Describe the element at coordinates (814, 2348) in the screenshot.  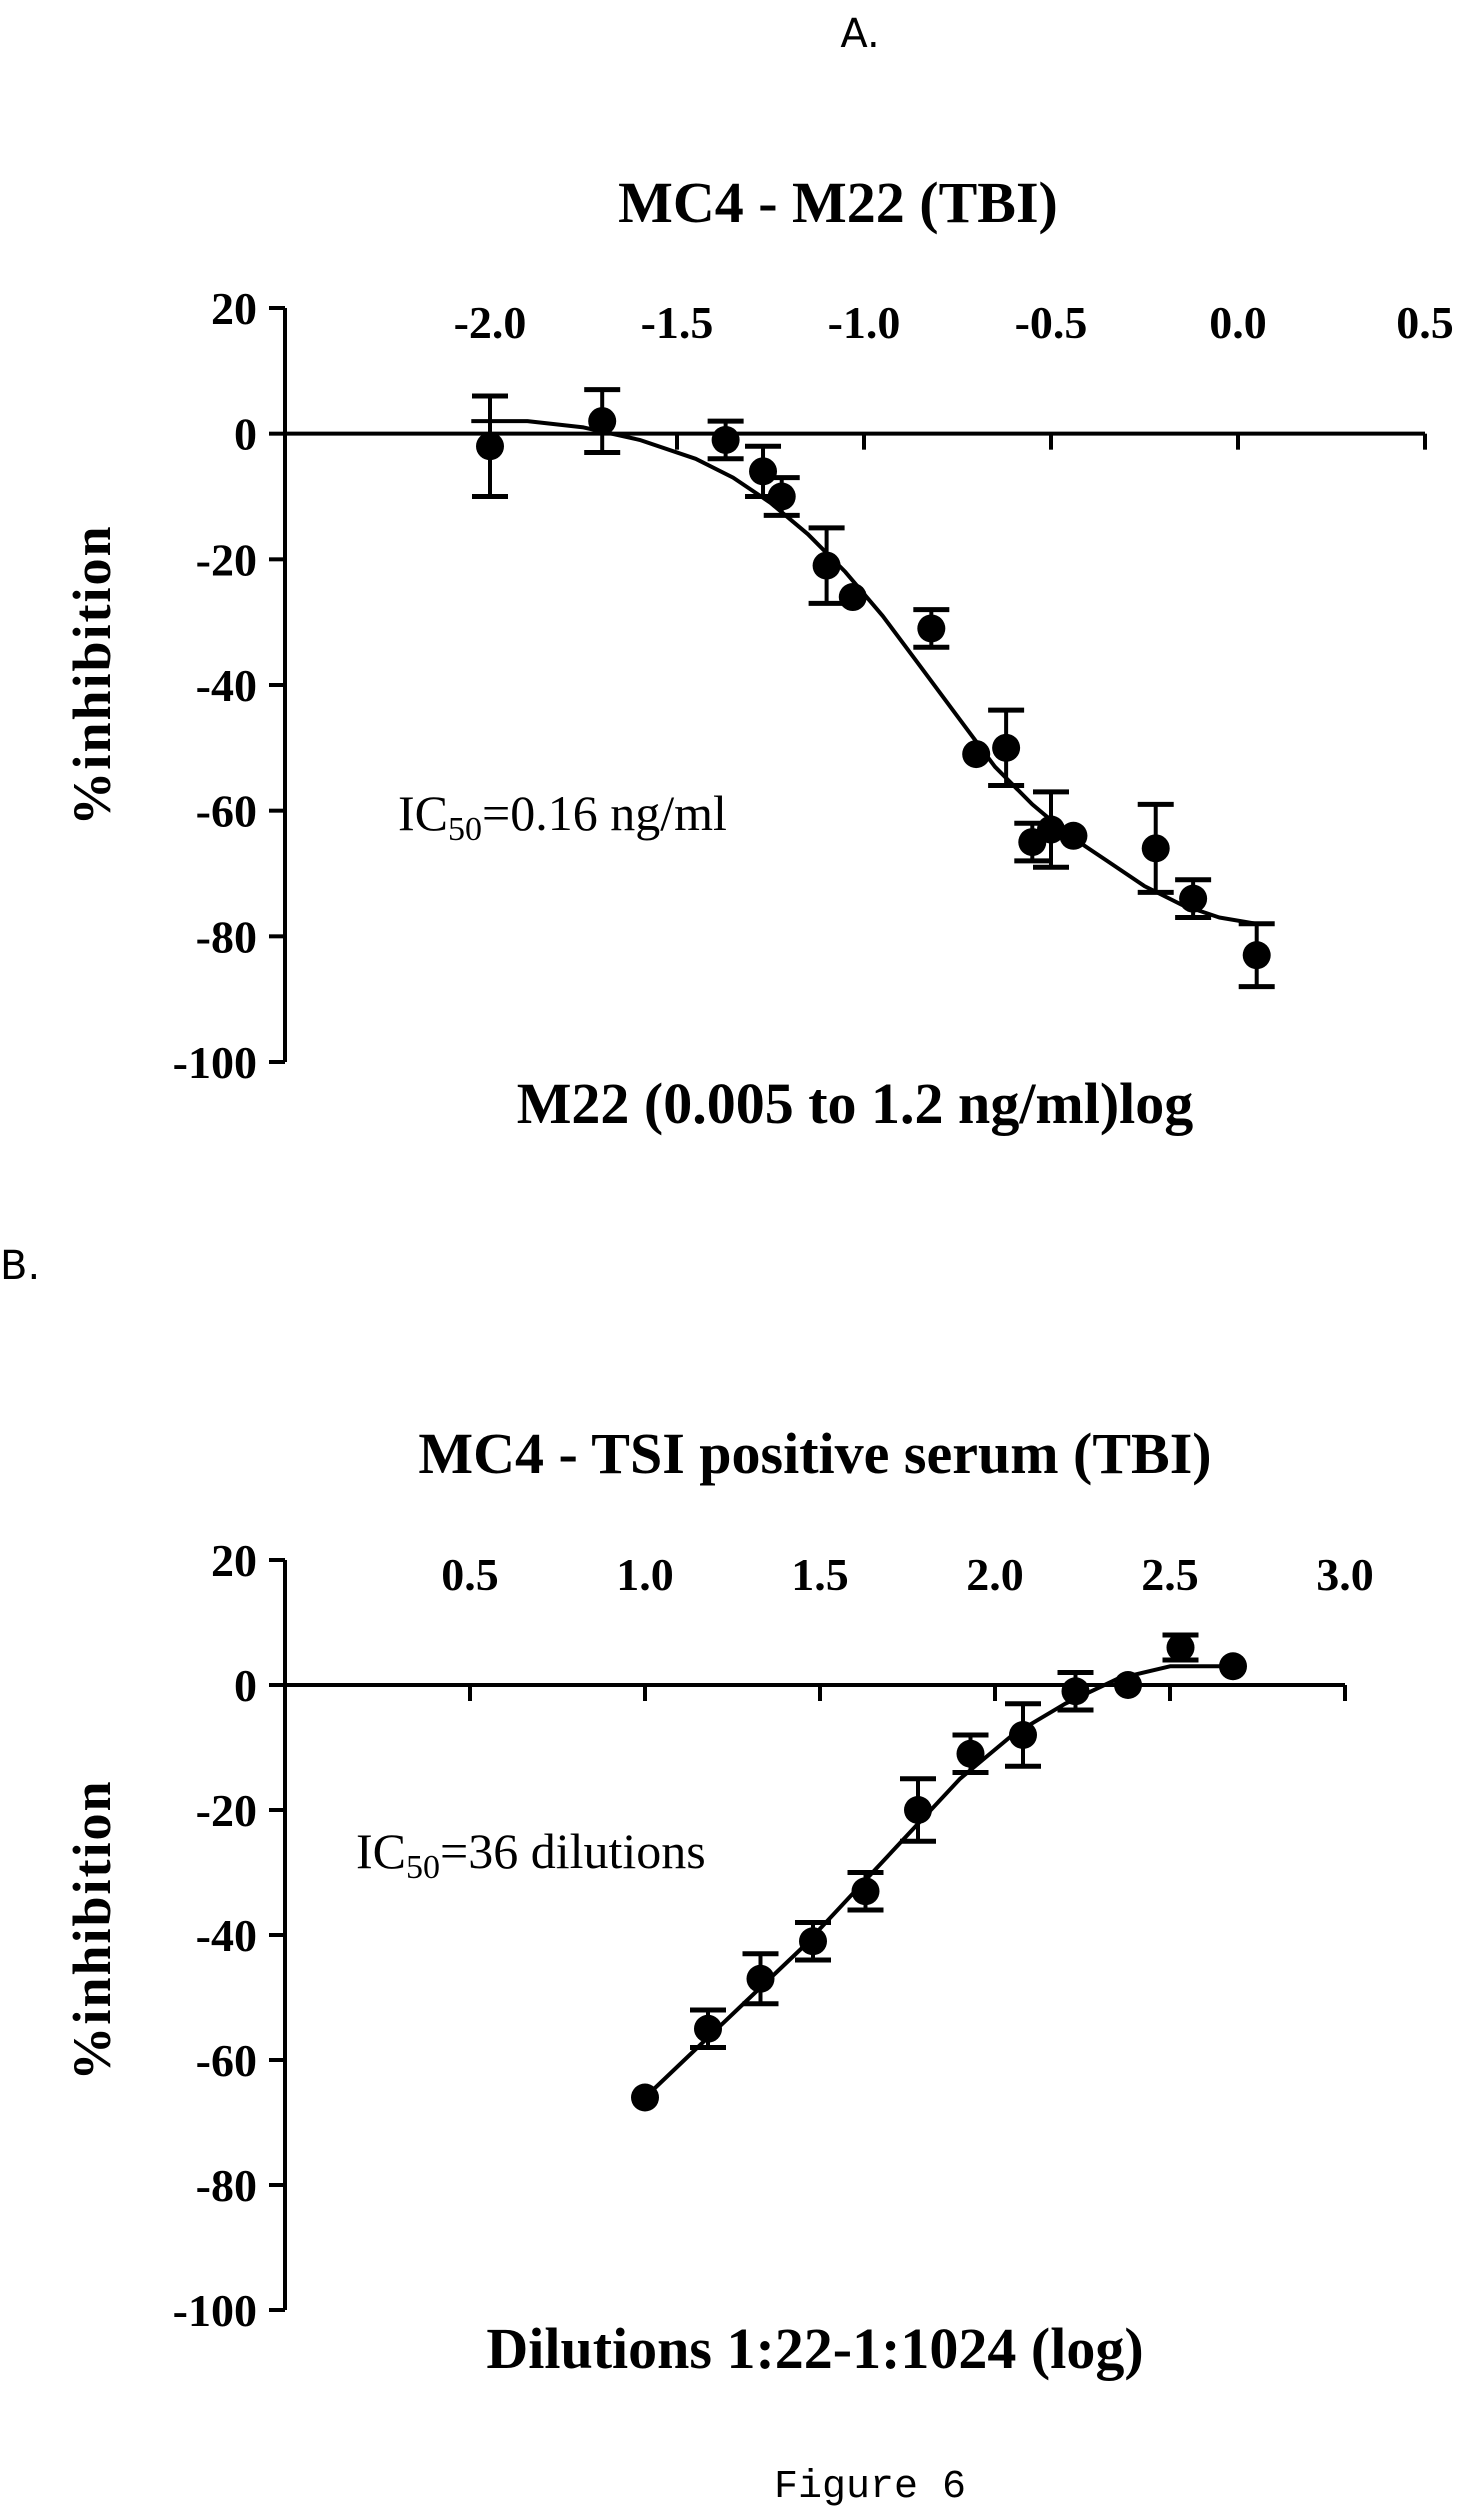
I see `x-axis-label: Dilutions 1:22-1:1024 (log)` at that location.